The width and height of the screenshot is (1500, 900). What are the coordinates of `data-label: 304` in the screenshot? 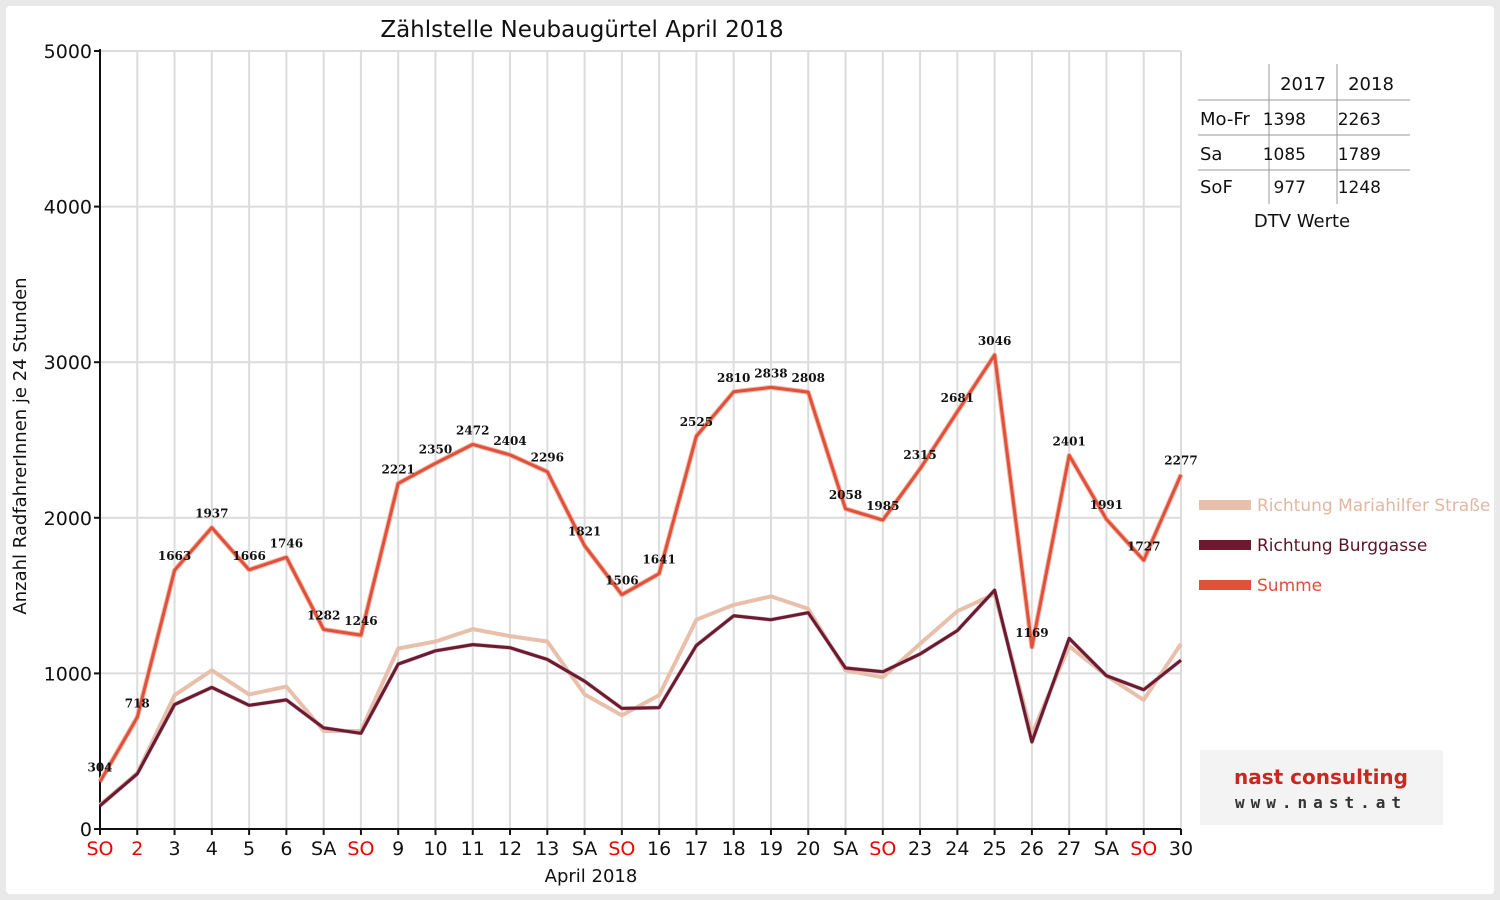 It's located at (99, 768).